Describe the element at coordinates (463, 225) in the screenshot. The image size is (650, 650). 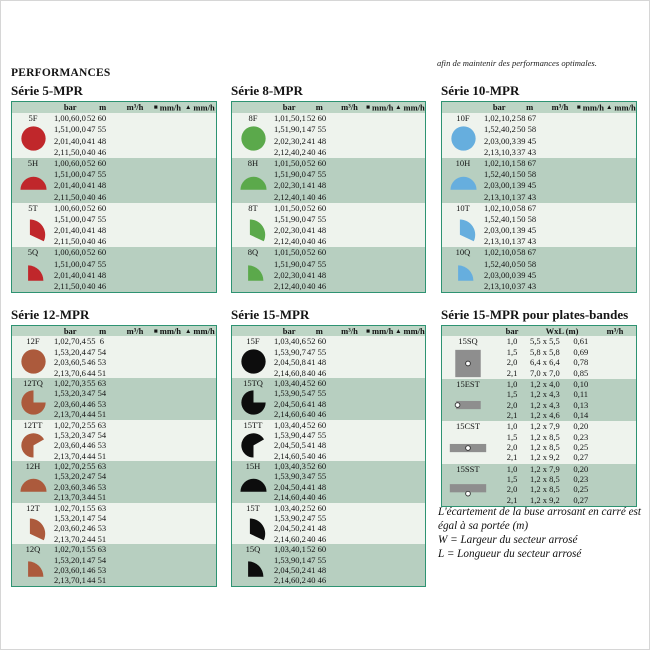
I see `model-label-cell: 10T` at that location.